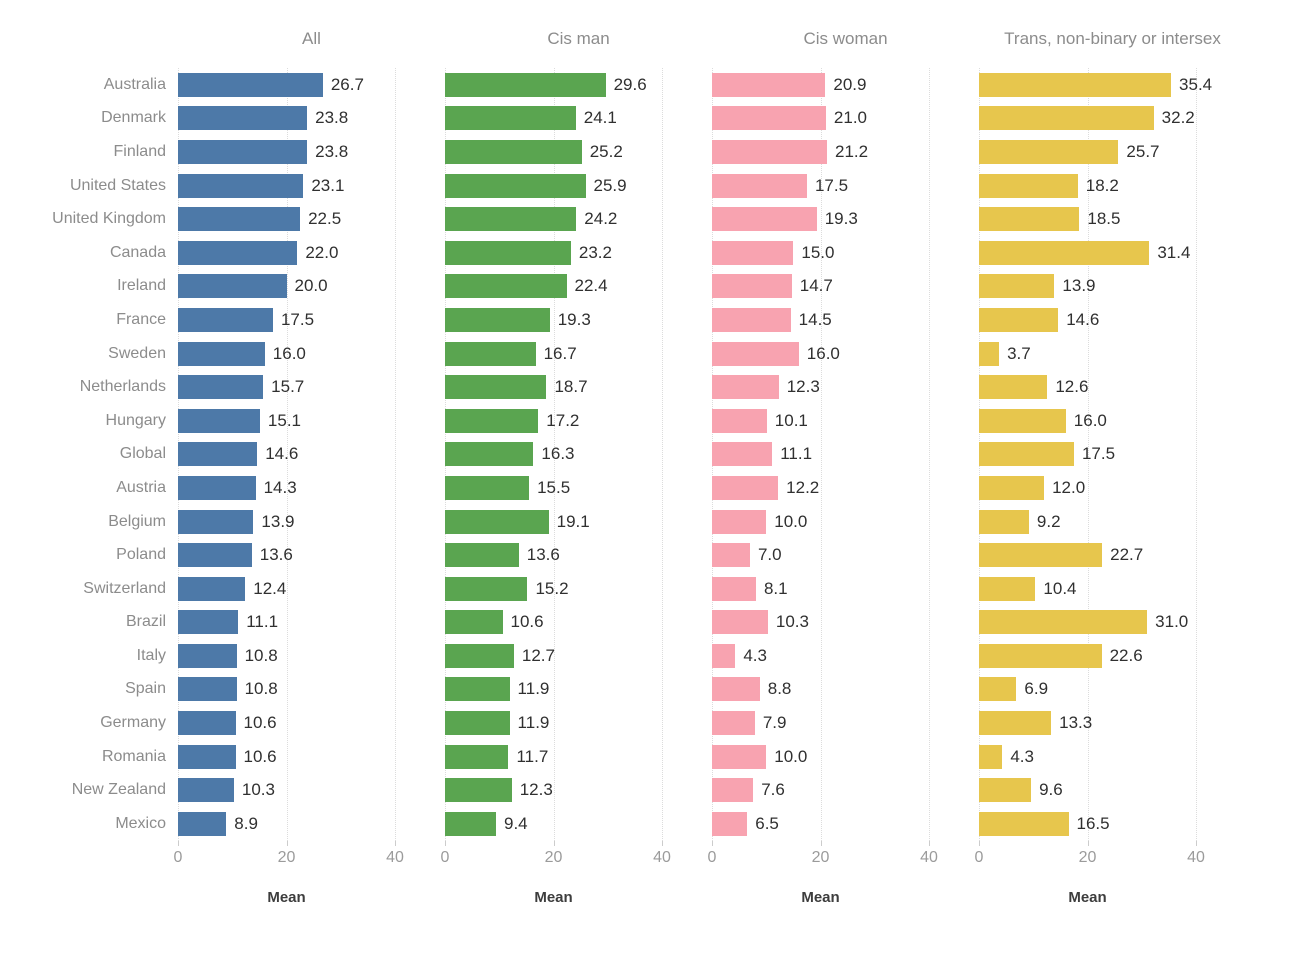  I want to click on bar-cis-woman-global, so click(742, 454).